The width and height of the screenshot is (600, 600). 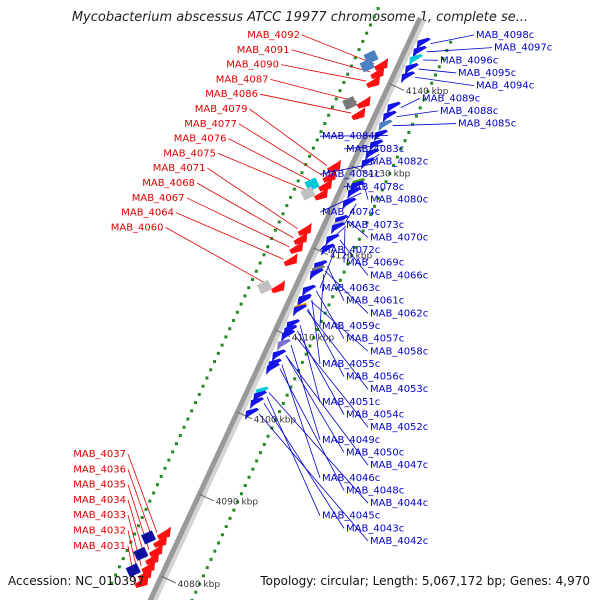 What do you see at coordinates (179, 168) in the screenshot?
I see `forward-gene-label: MAB_4071` at bounding box center [179, 168].